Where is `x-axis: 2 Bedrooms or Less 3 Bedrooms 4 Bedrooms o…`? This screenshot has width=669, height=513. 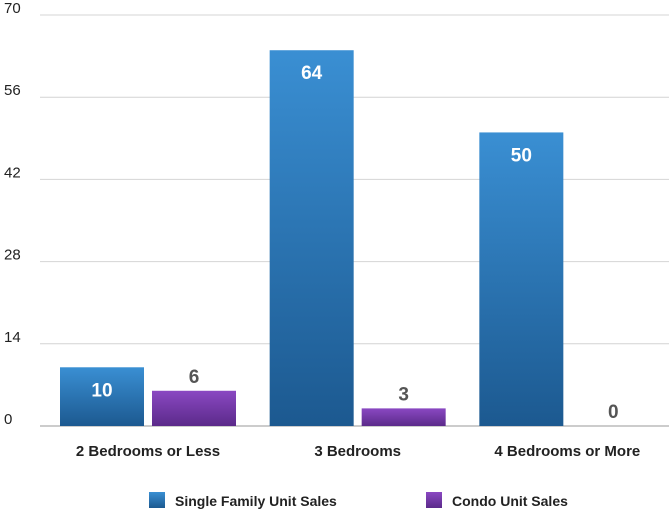 x-axis: 2 Bedrooms or Less 3 Bedrooms 4 Bedrooms o… is located at coordinates (358, 451).